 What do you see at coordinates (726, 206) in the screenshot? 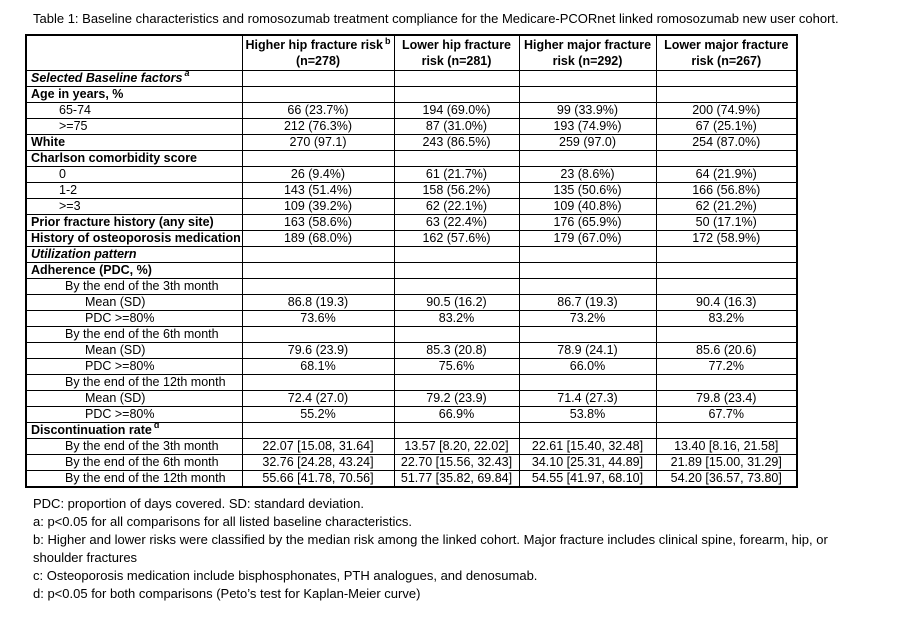
I see `data-cell: 62 (21.2%)` at bounding box center [726, 206].